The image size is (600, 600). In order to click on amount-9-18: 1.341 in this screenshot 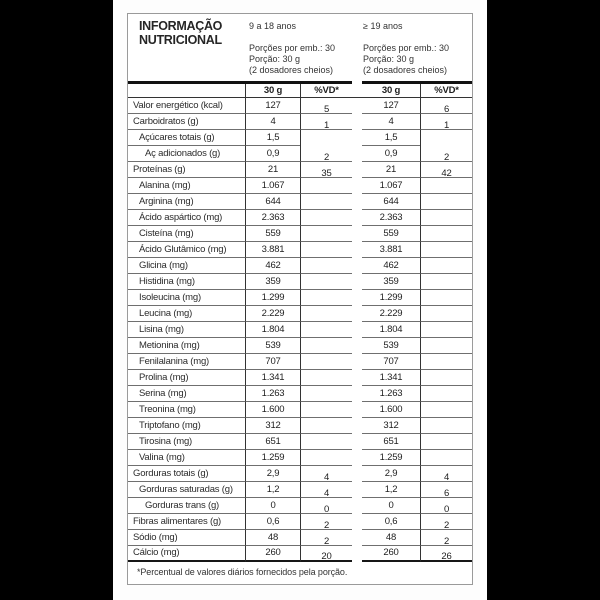, I will do `click(272, 377)`.